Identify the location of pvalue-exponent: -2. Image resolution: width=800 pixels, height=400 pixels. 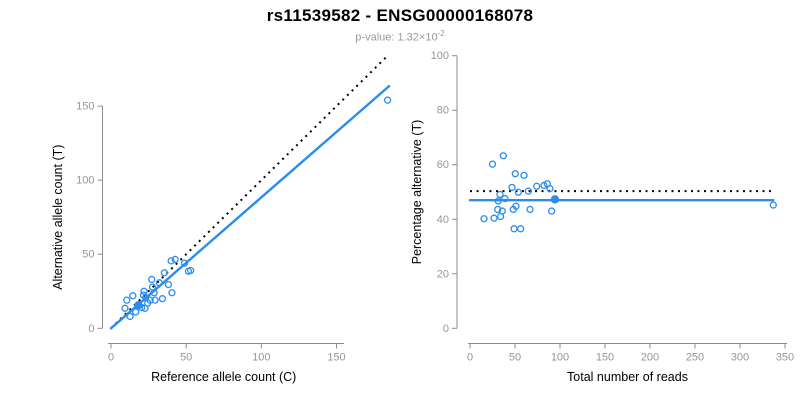
(441, 33).